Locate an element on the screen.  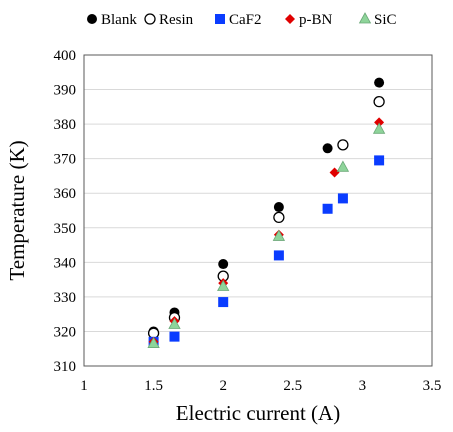
legend-item-p-bn: p-BN is located at coordinates (309, 20).